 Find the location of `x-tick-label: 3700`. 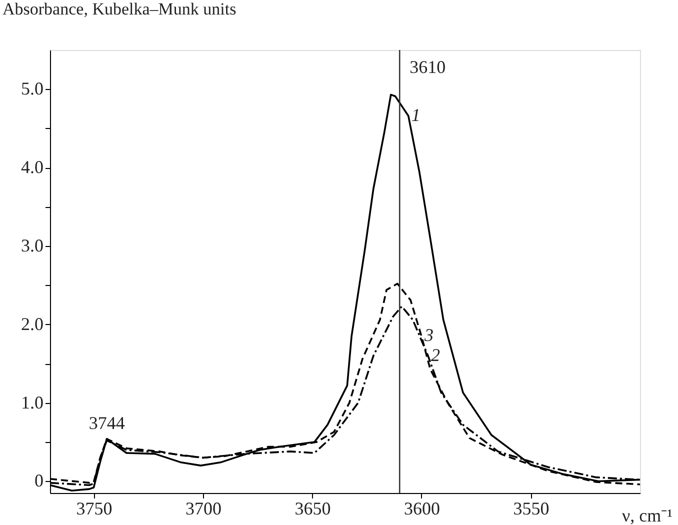

x-tick-label: 3700 is located at coordinates (203, 508).